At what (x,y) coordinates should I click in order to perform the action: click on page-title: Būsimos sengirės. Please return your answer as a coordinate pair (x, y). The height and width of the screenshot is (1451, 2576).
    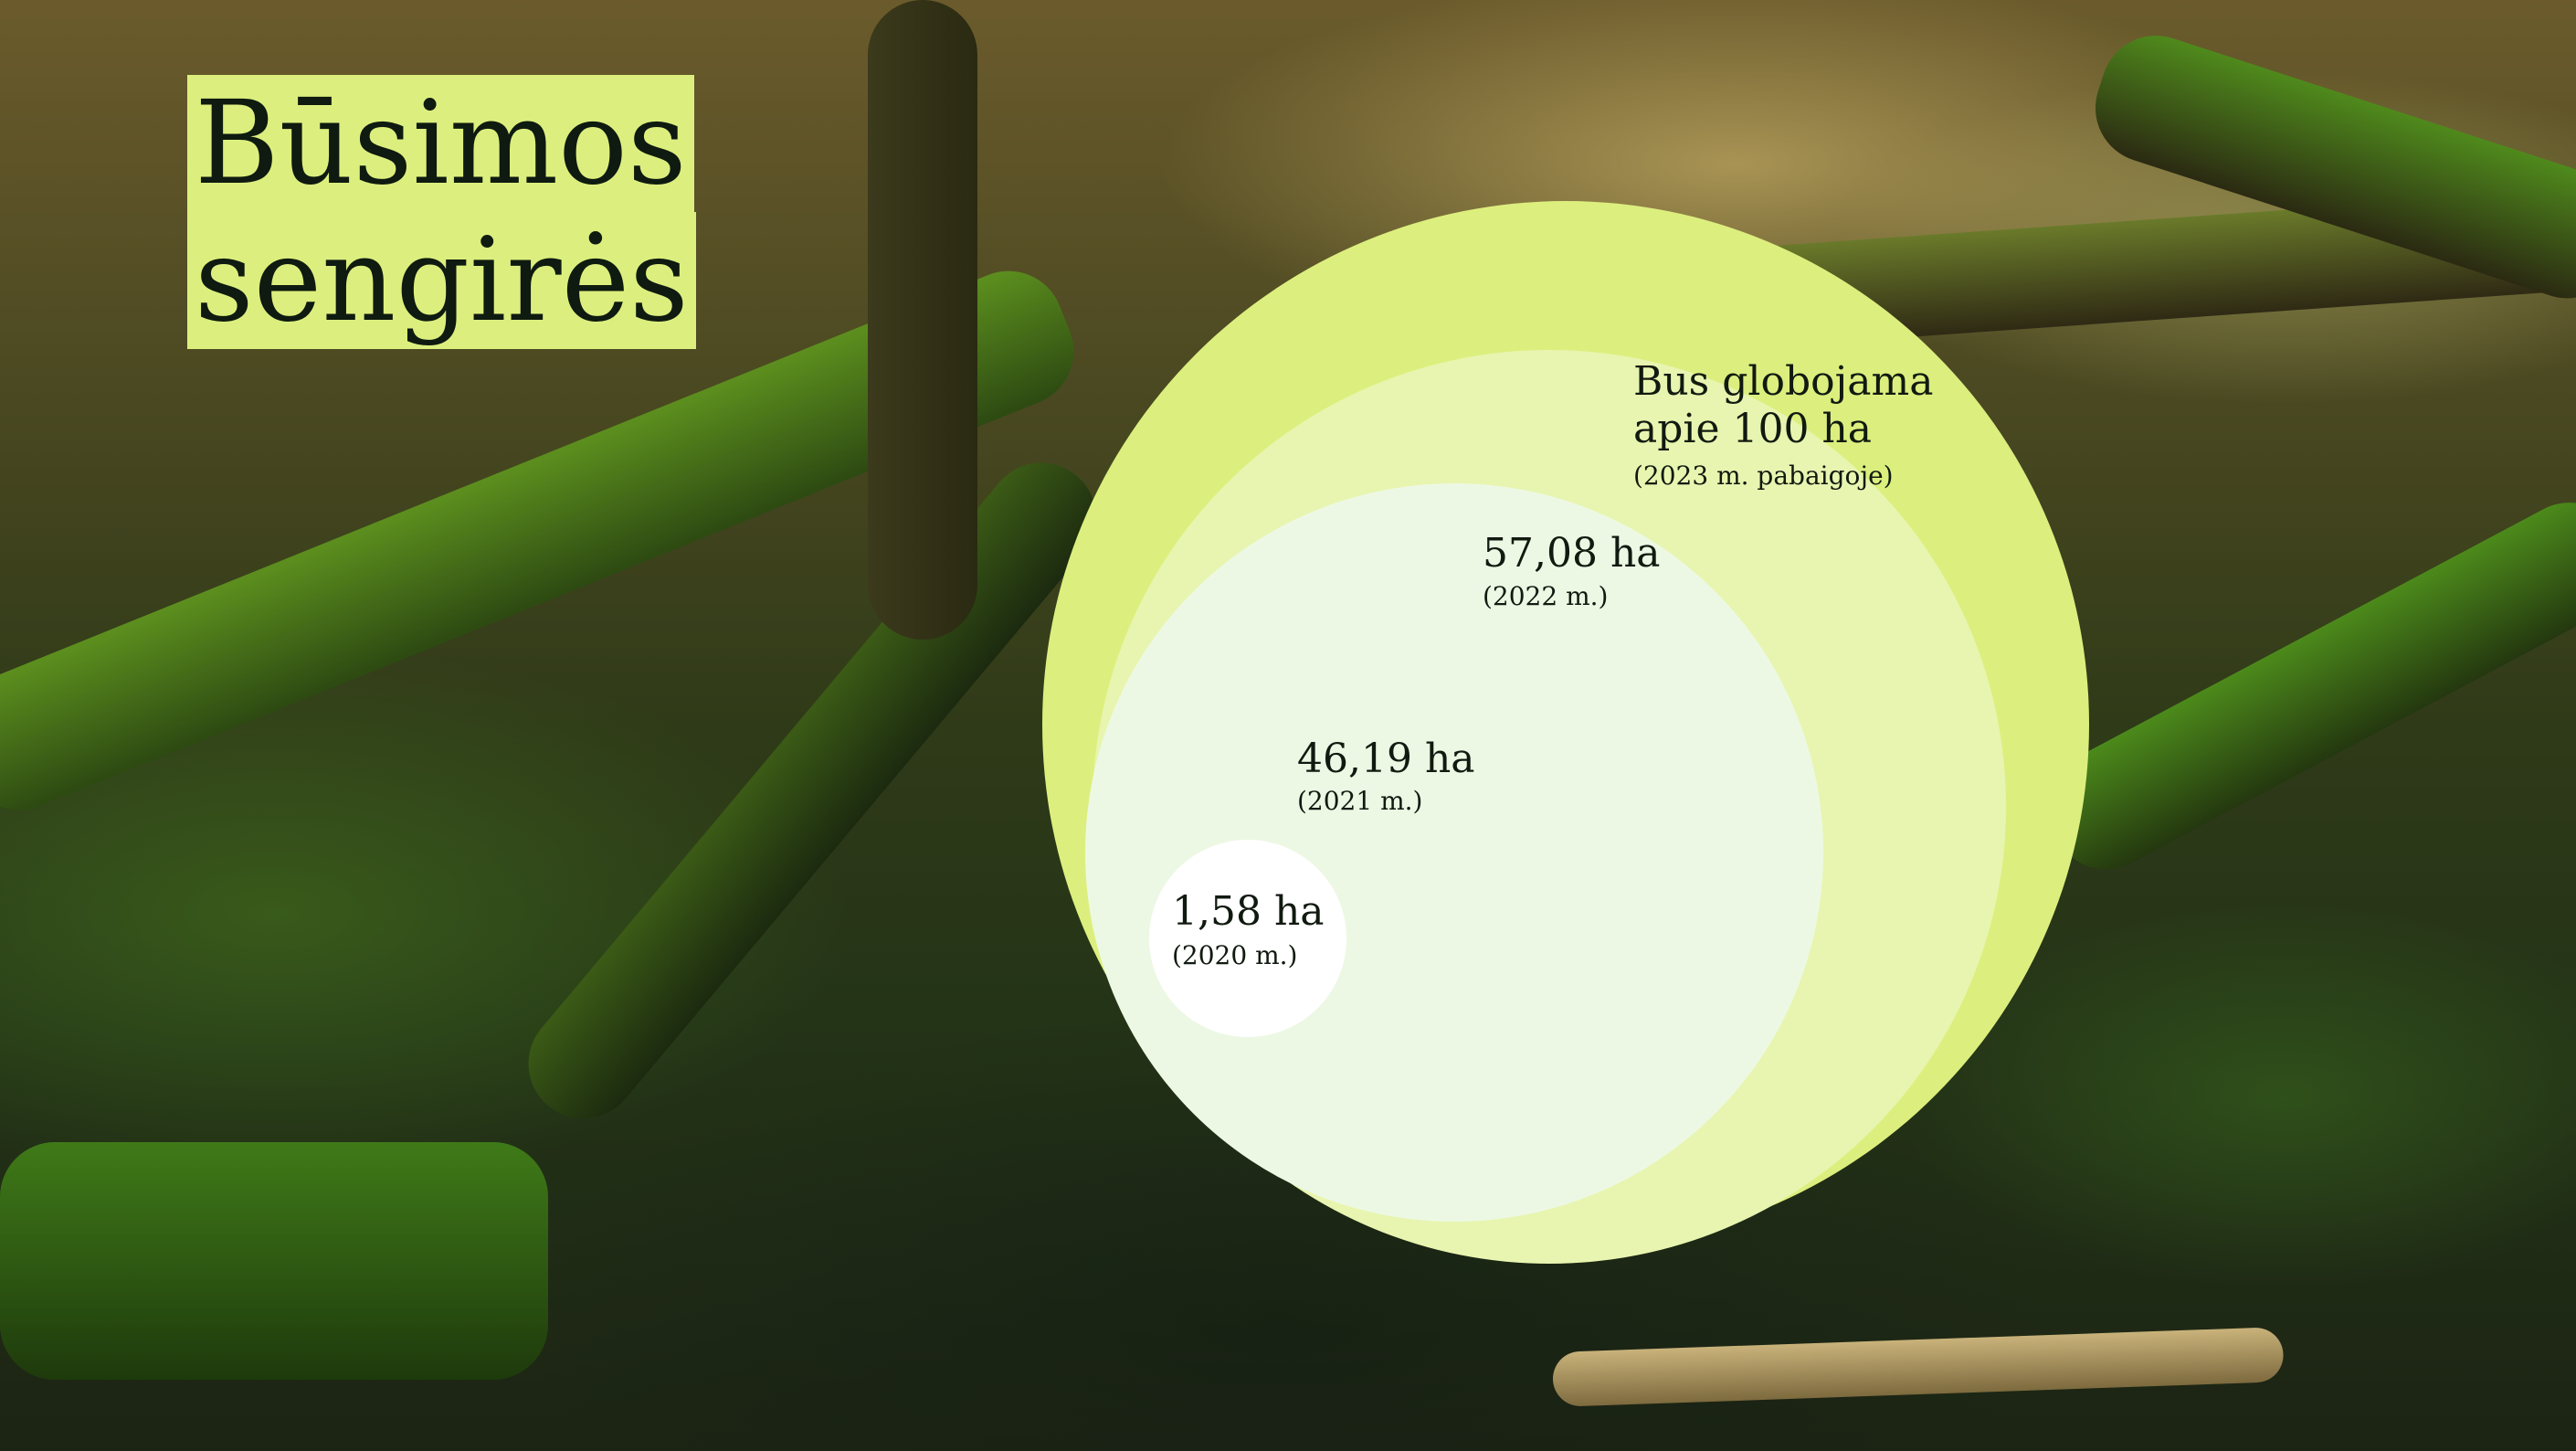
    Looking at the image, I should click on (441, 212).